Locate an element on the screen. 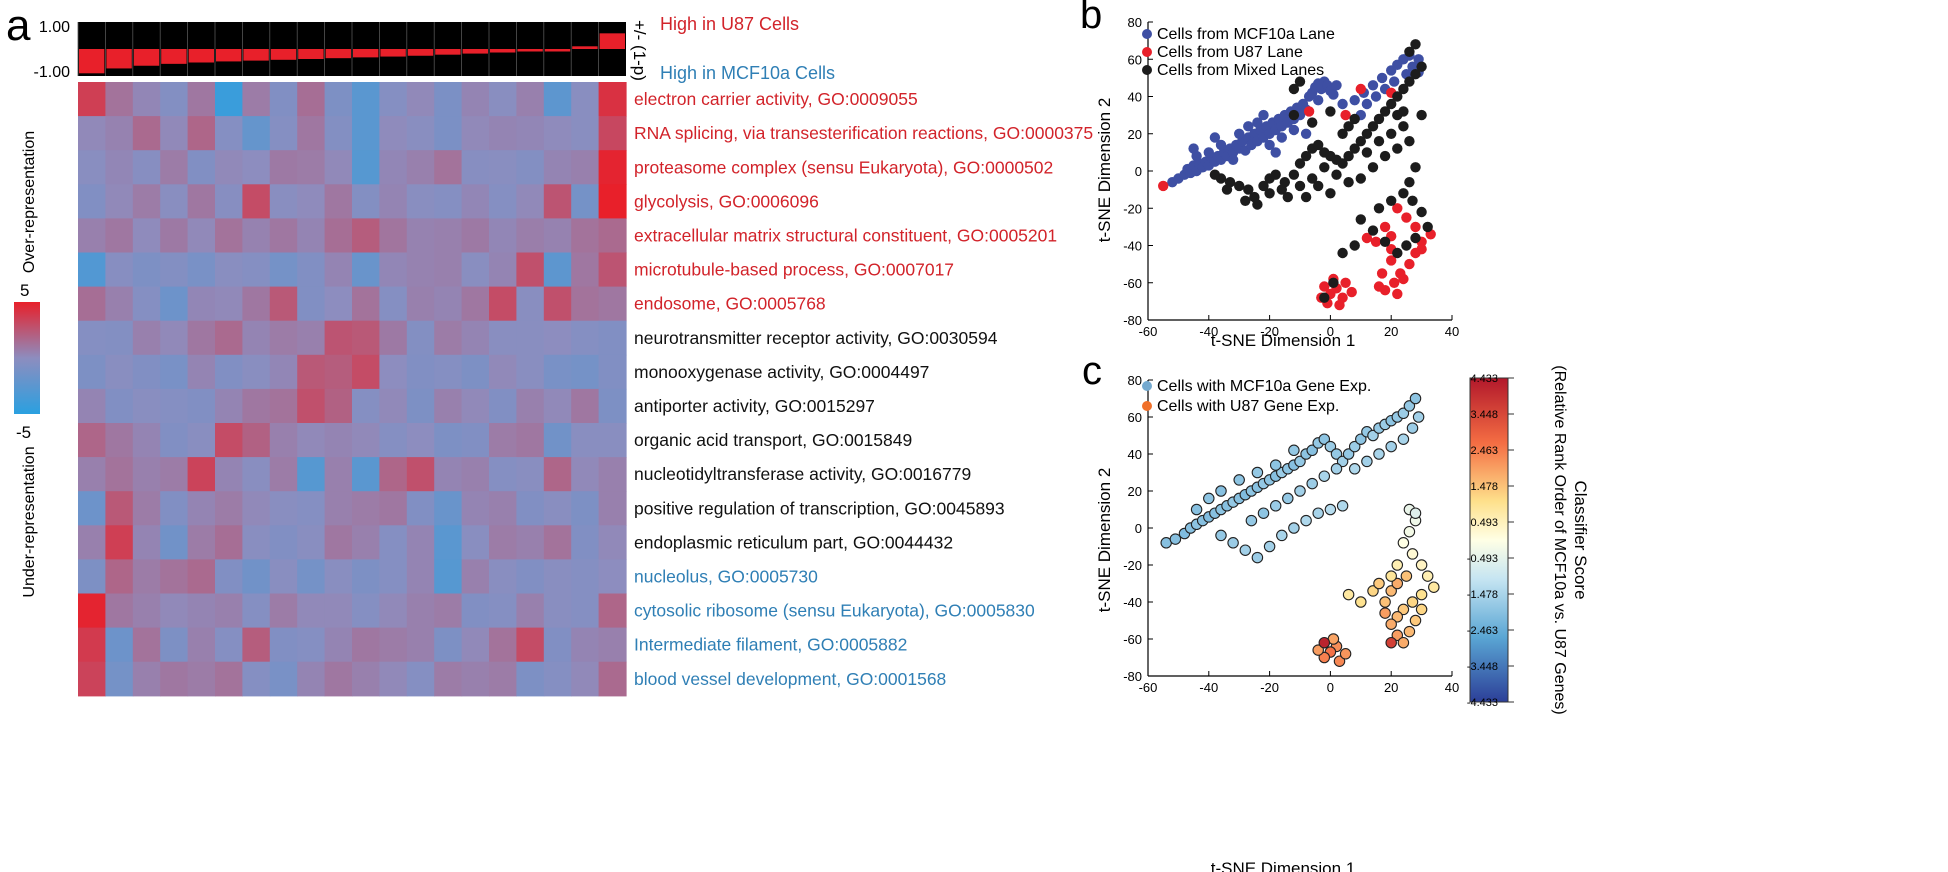 This screenshot has height=872, width=1948. colorbar-min-label: -5 is located at coordinates (23, 432).